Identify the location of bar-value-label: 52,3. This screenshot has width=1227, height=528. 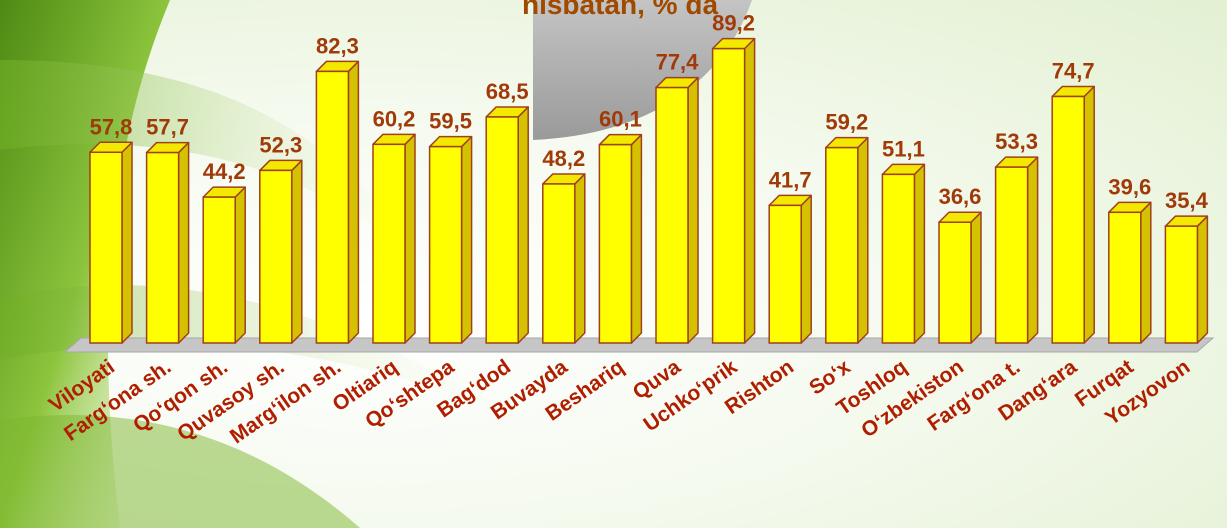
(280, 144).